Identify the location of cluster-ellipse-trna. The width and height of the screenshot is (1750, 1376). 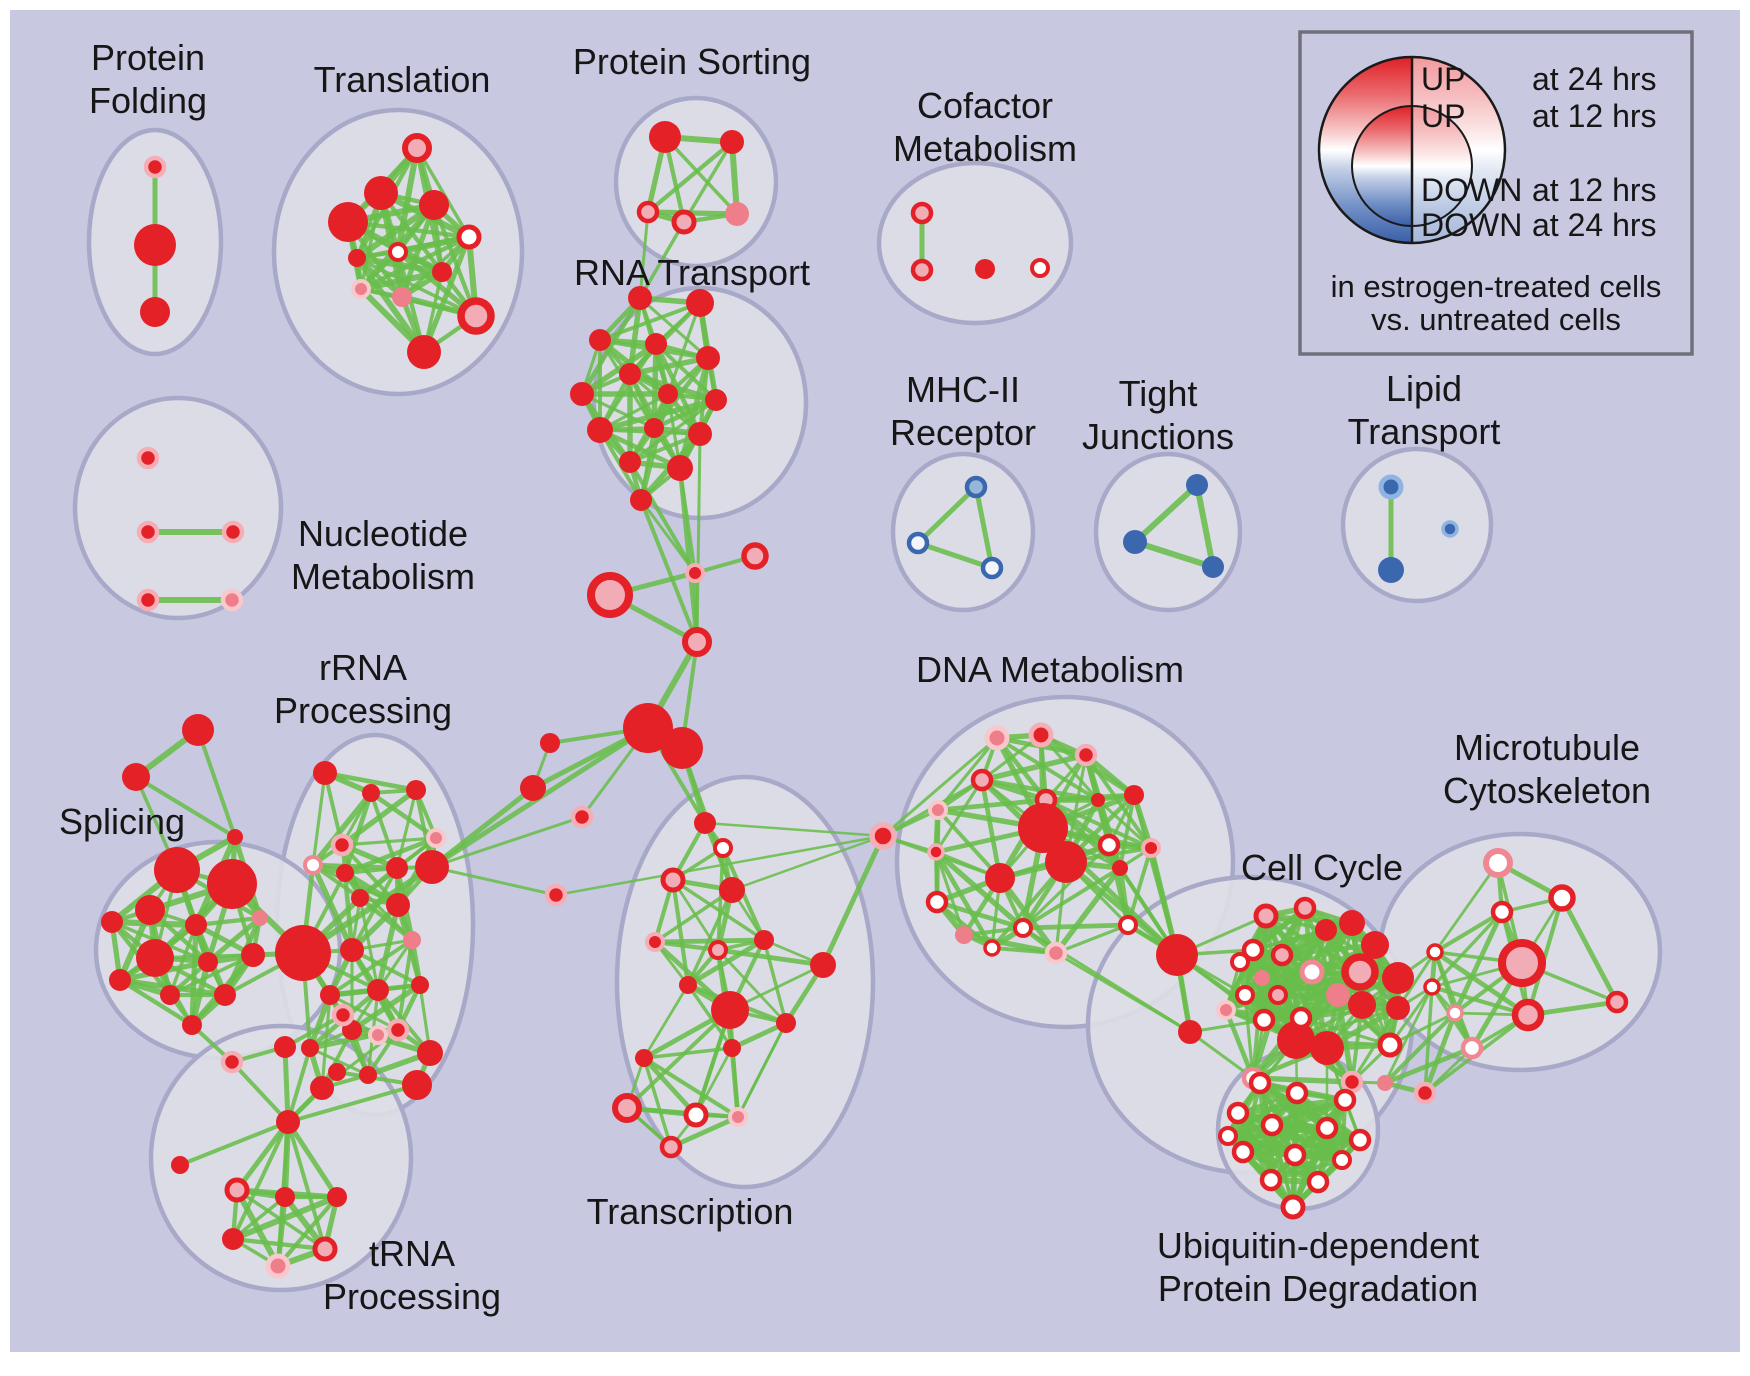
(281, 1158).